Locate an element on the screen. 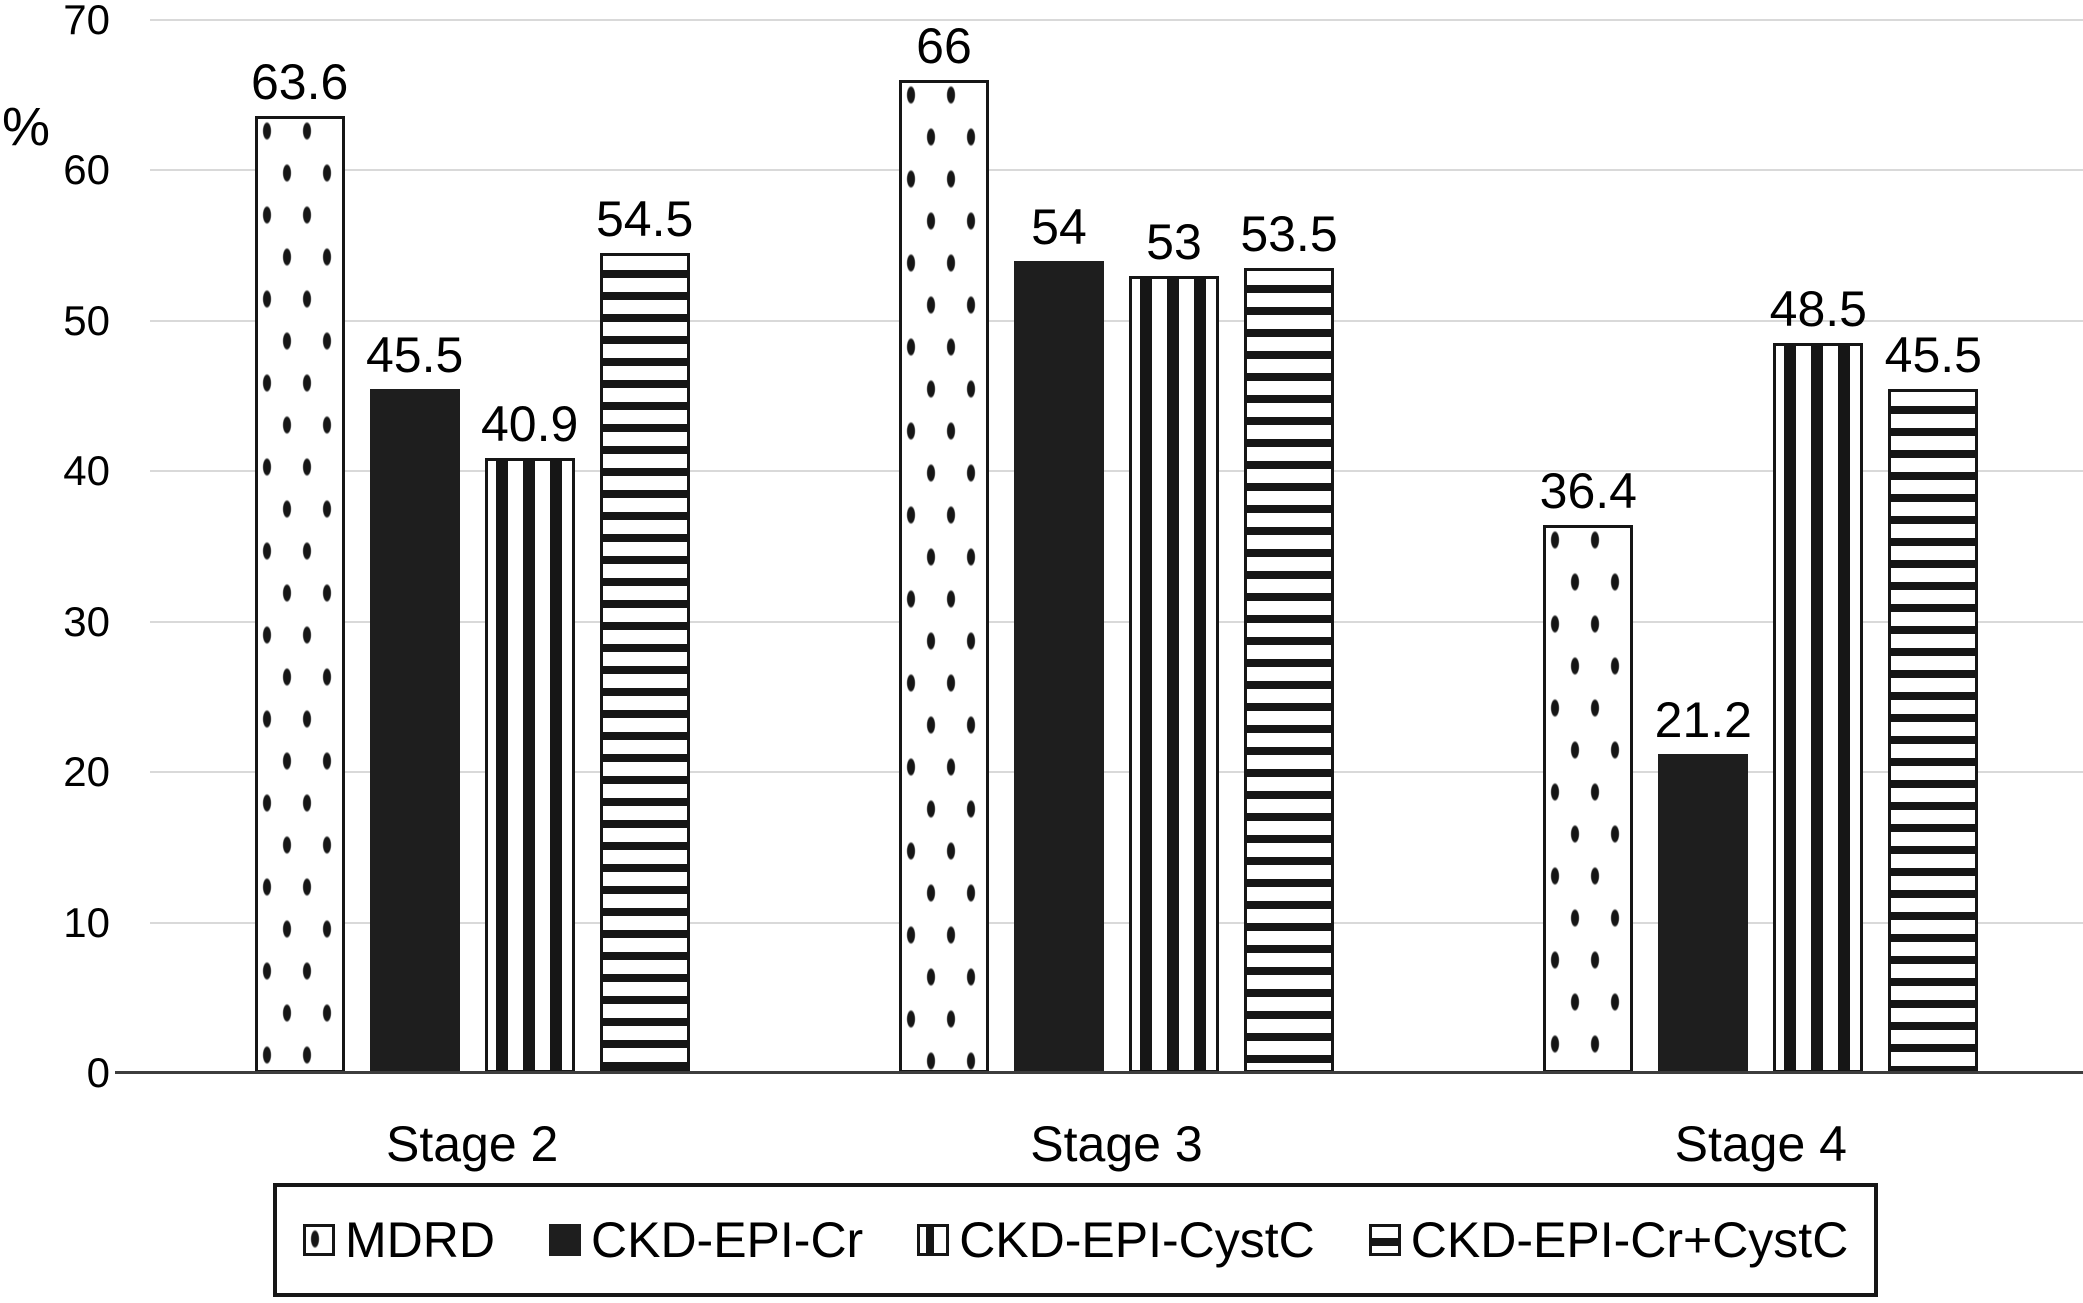 This screenshot has width=2083, height=1303. bar-ckd-epi-cystc-stage-3: 53 is located at coordinates (1173, 645).